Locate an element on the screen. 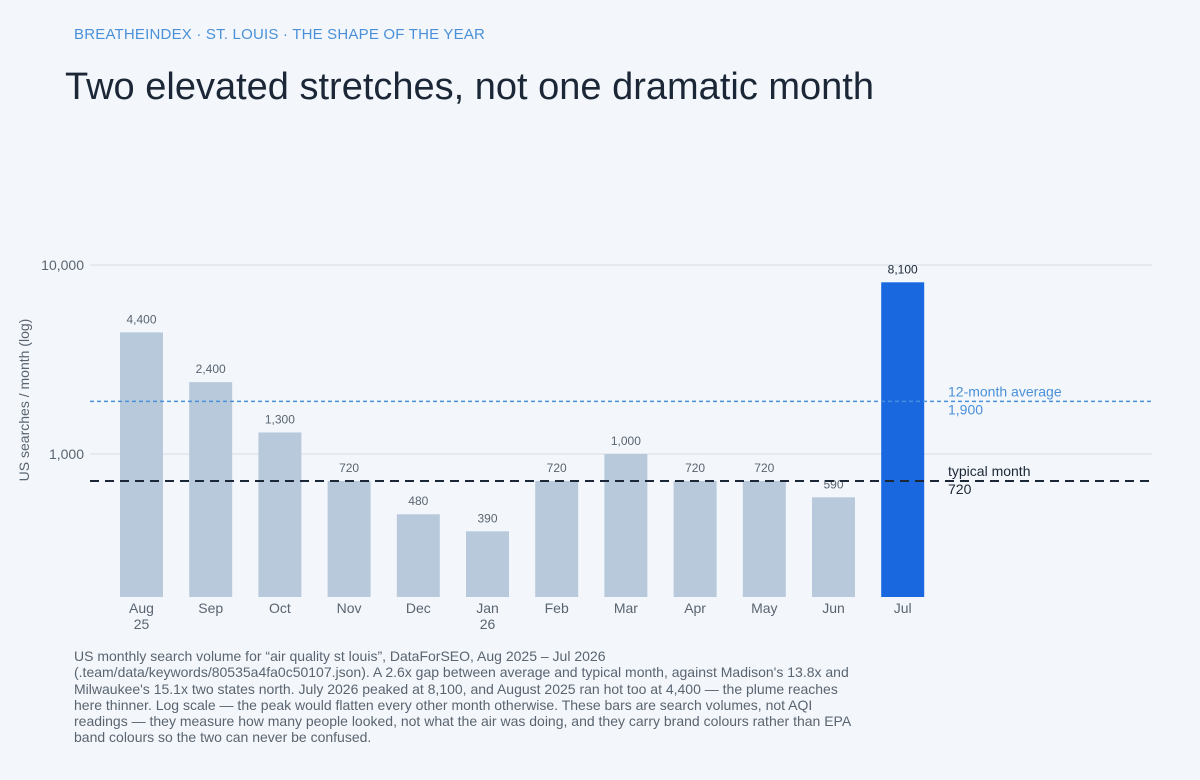 This screenshot has width=1200, height=780. x-tick-label: Aug 25 is located at coordinates (141, 616).